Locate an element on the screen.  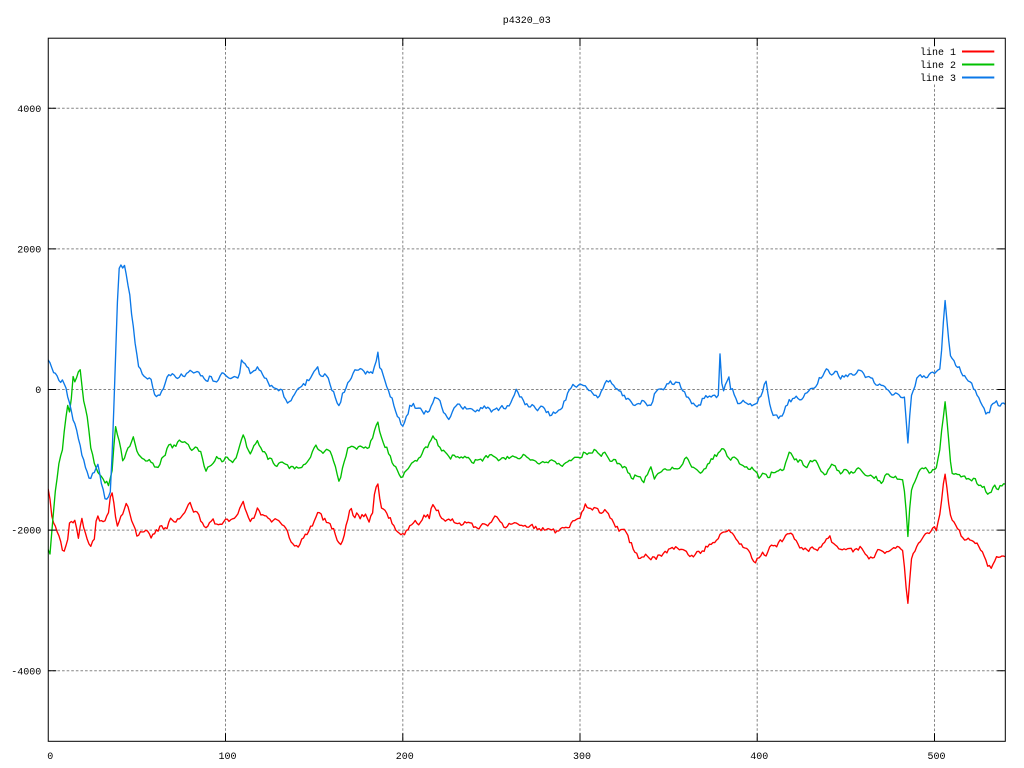
svg-text: 500 is located at coordinates (936, 757).